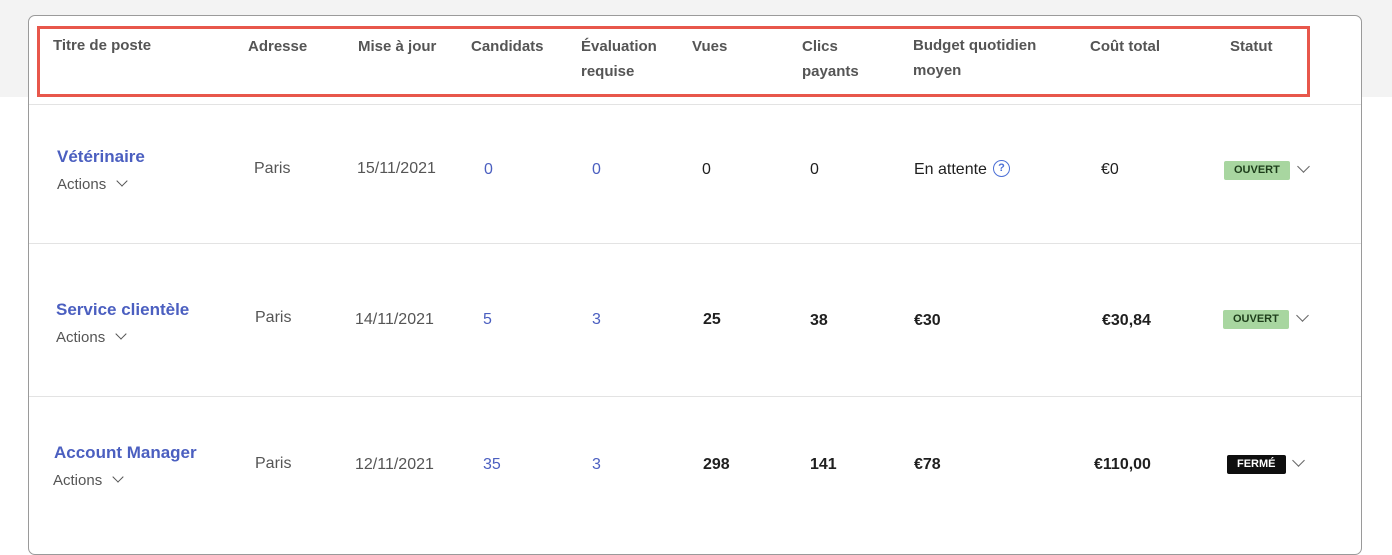 Image resolution: width=1392 pixels, height=555 pixels. What do you see at coordinates (950, 169) in the screenshot?
I see `budget-value: En attente` at bounding box center [950, 169].